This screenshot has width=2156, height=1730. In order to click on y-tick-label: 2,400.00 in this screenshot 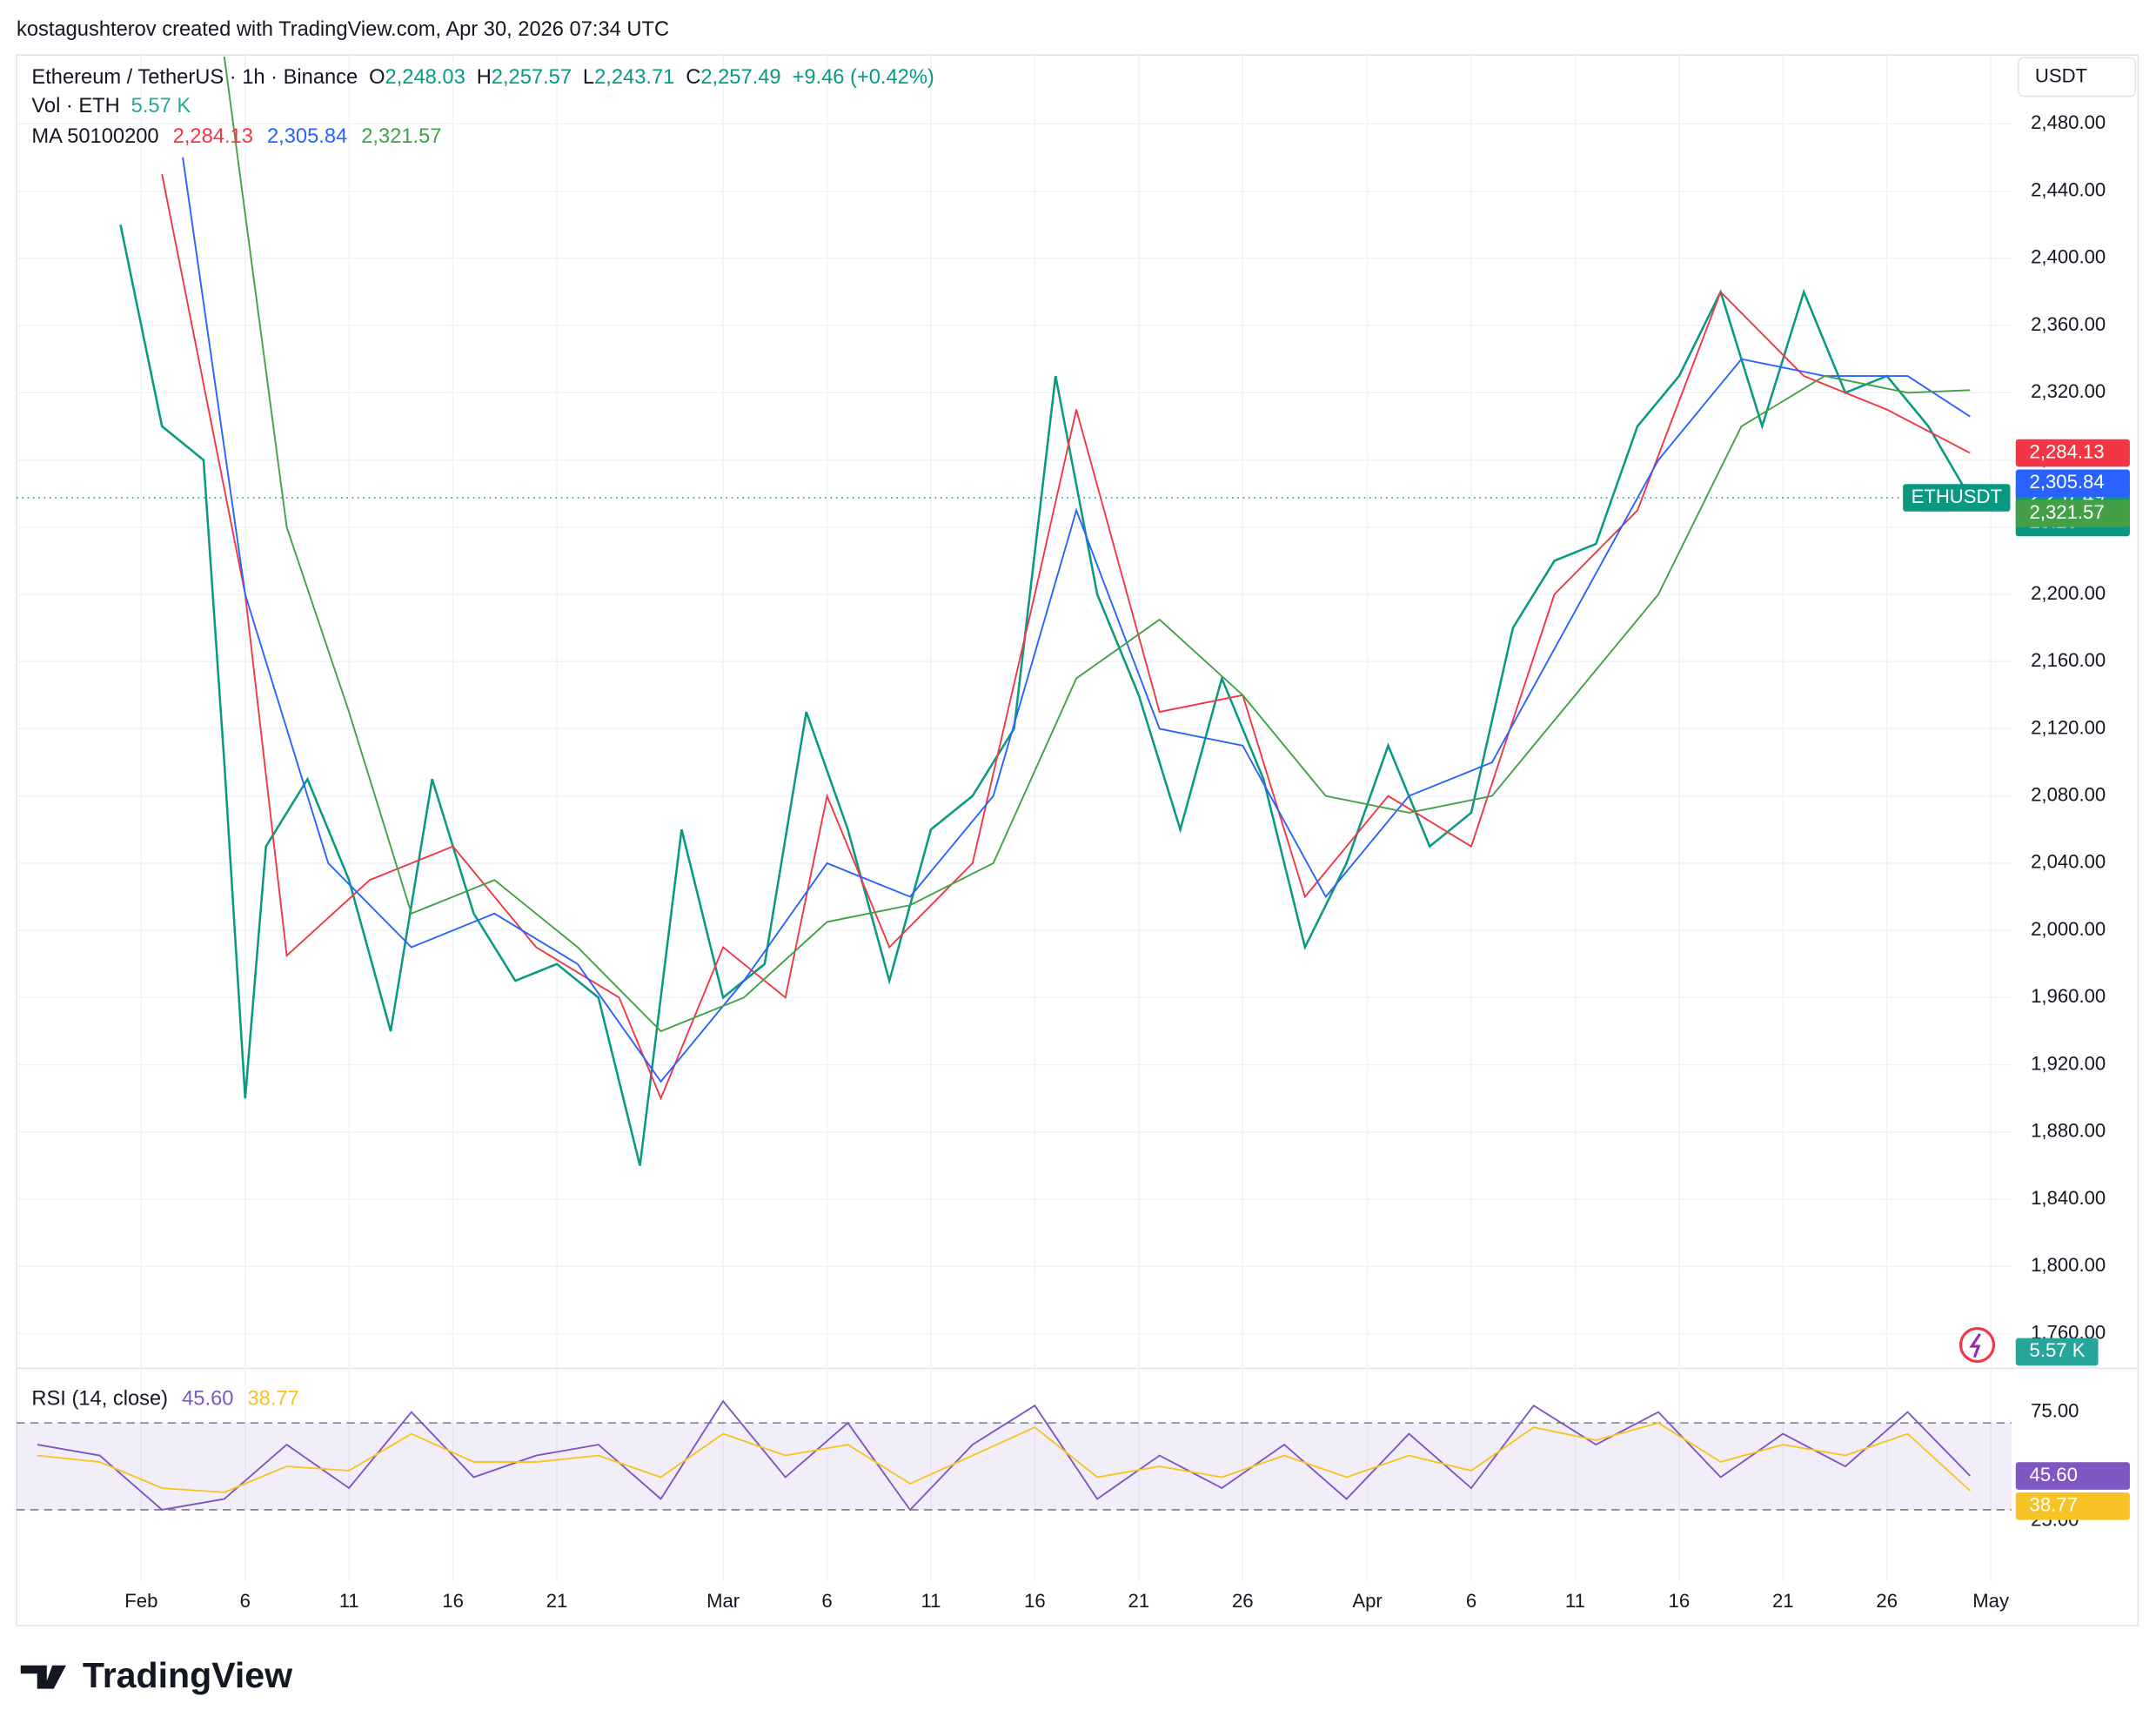, I will do `click(2068, 257)`.